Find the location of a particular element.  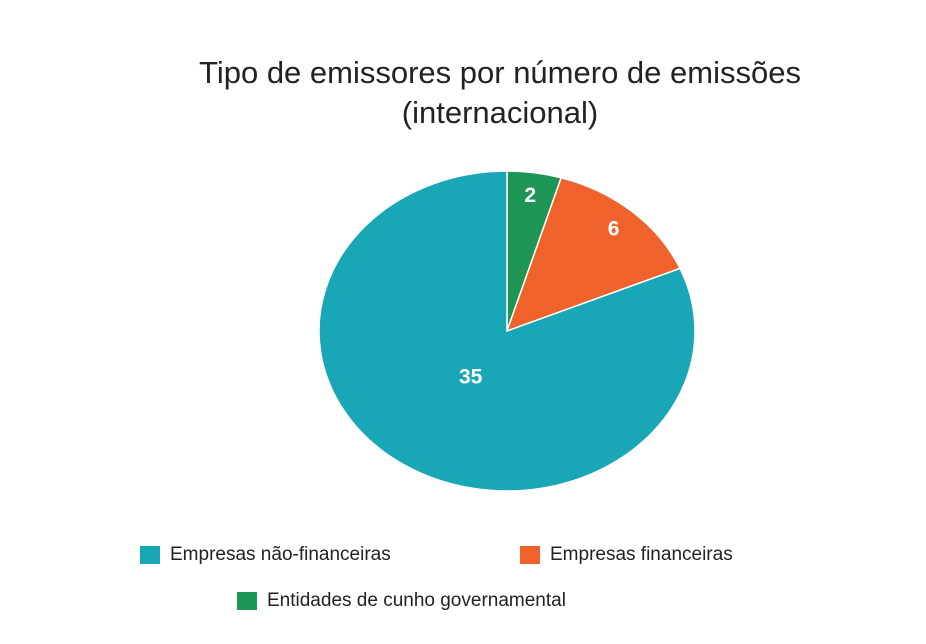

data-label: 6 is located at coordinates (614, 228).